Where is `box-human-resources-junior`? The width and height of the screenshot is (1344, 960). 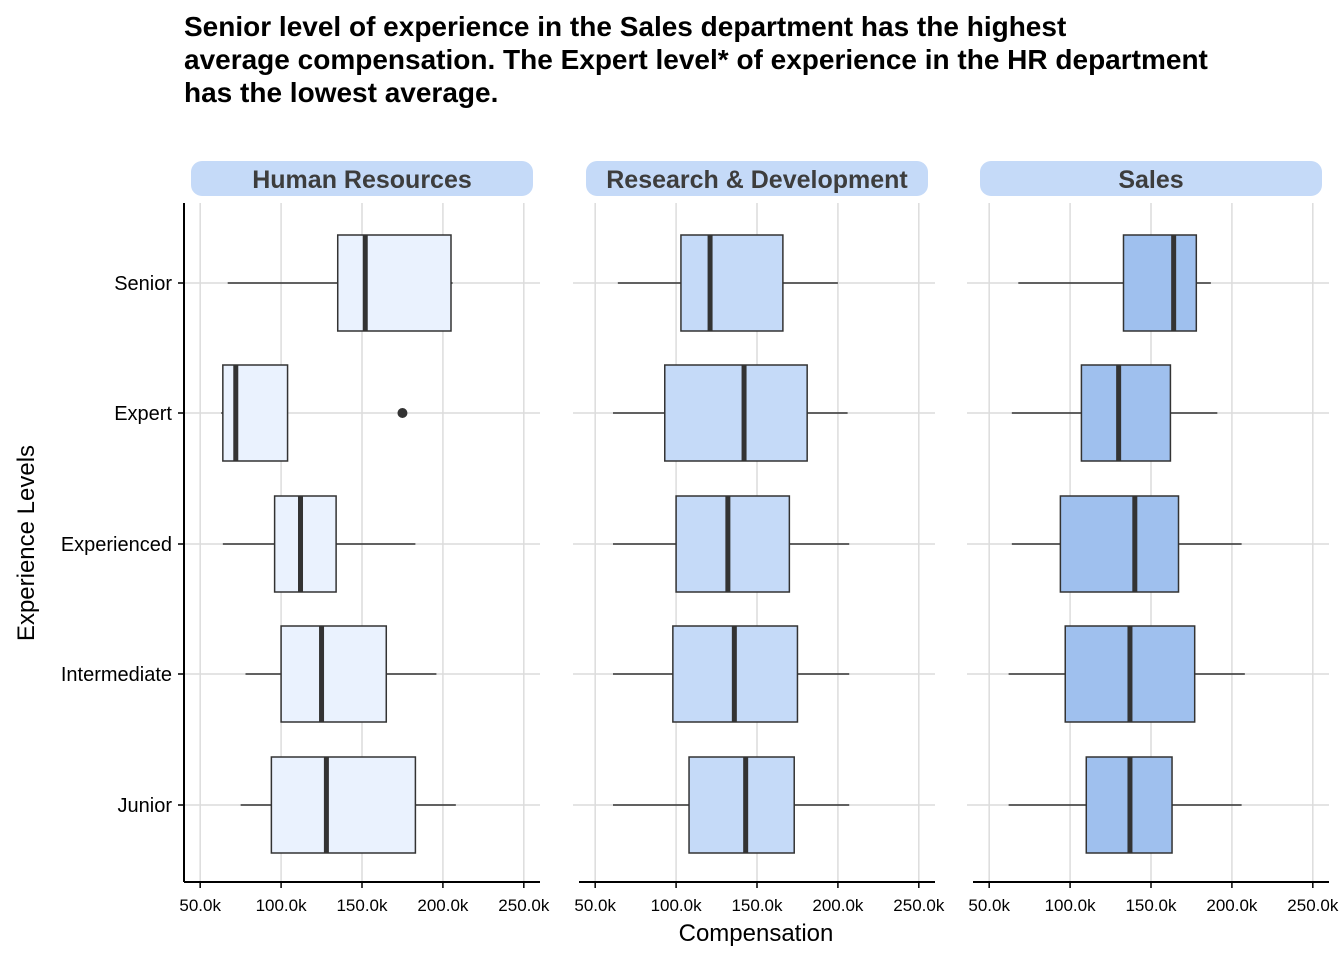
box-human-resources-junior is located at coordinates (348, 805).